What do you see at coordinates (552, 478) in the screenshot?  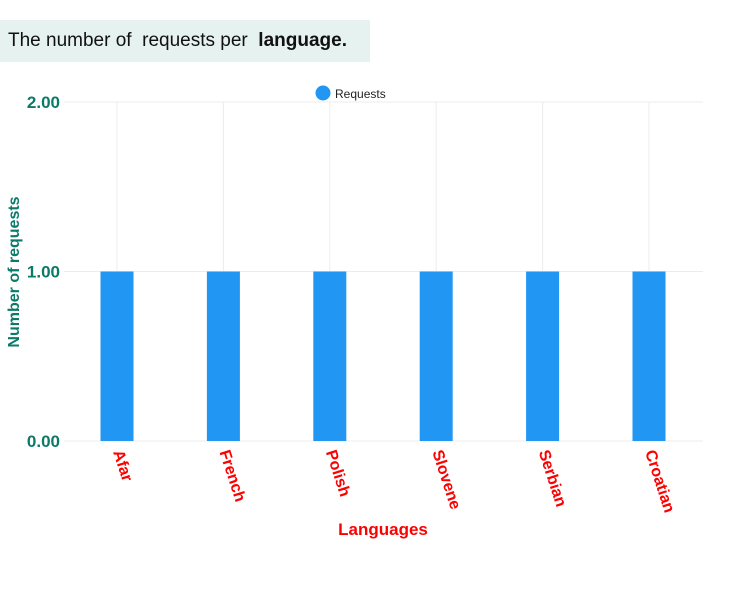 I see `x-tick-label: Serbian` at bounding box center [552, 478].